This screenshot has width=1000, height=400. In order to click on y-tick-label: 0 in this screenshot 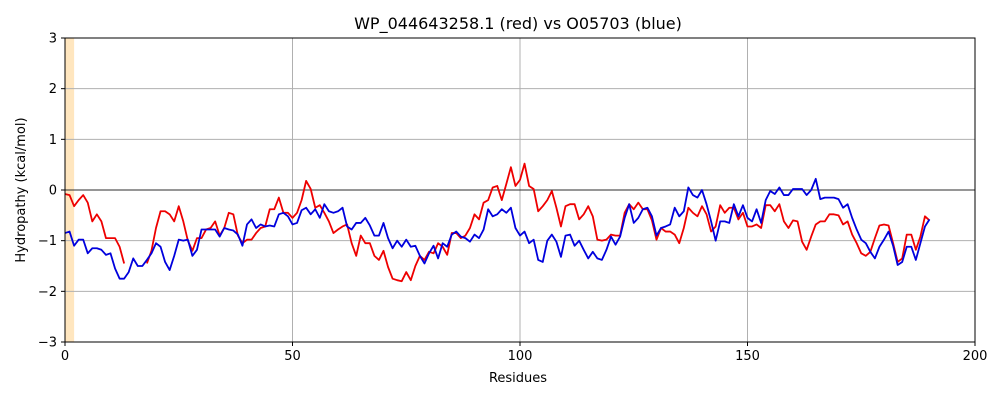, I will do `click(53, 191)`.